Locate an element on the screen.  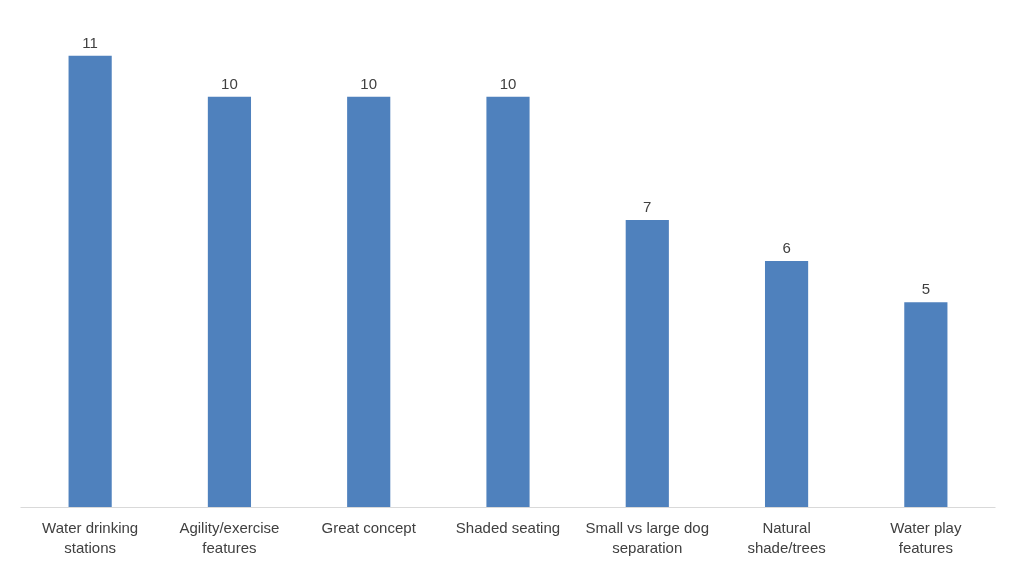
x-tick-label: Natural shade/trees is located at coordinates (786, 537).